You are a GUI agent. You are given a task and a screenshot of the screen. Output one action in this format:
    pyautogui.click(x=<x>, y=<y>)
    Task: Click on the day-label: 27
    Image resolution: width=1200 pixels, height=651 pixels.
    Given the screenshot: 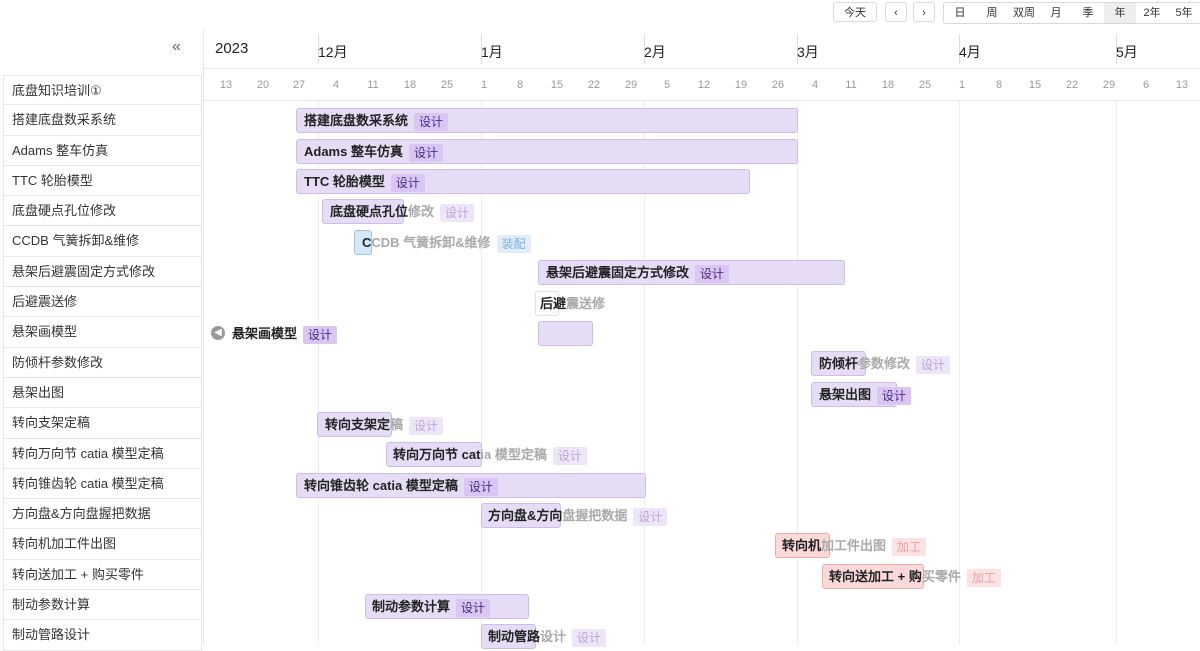 What is the action you would take?
    pyautogui.click(x=299, y=85)
    